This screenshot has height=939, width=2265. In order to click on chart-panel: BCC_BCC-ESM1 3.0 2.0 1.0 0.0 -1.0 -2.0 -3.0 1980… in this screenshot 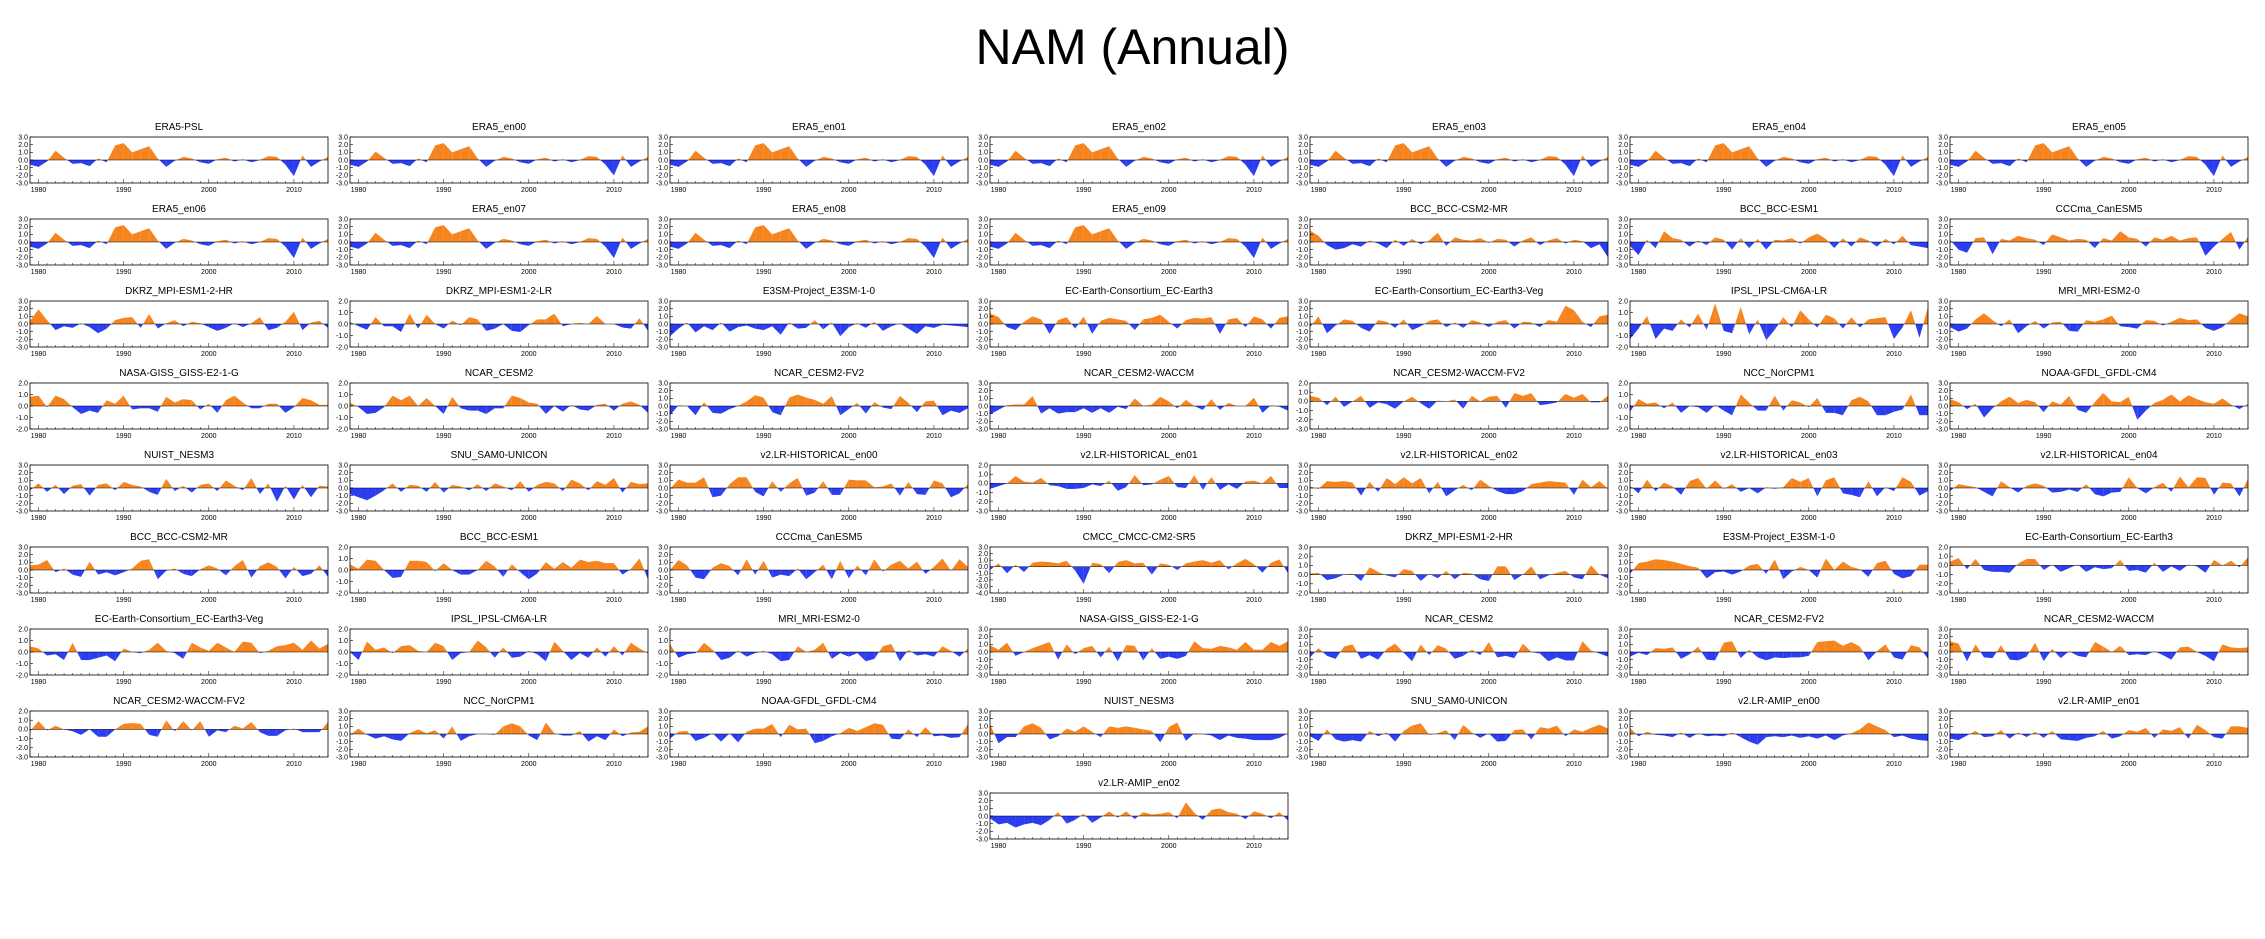, I will do `click(1776, 239)`.